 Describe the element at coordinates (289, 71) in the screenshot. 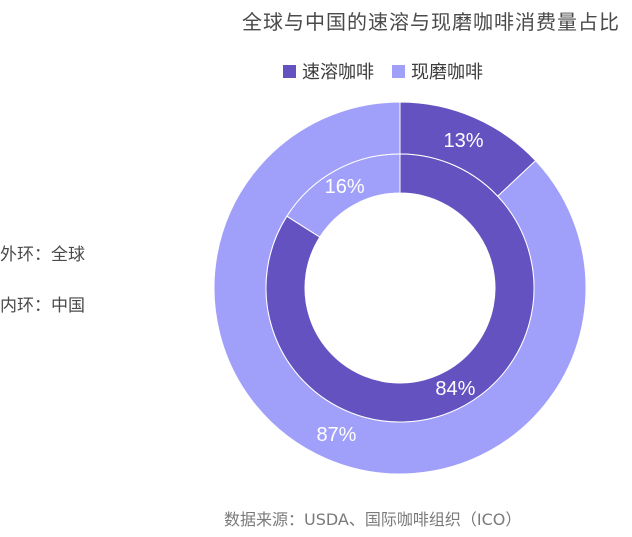

I see `legend-swatch-instant` at that location.